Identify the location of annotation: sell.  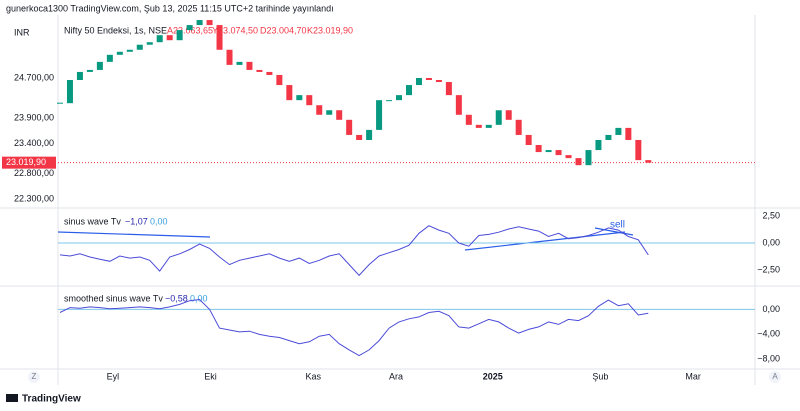
(617, 225).